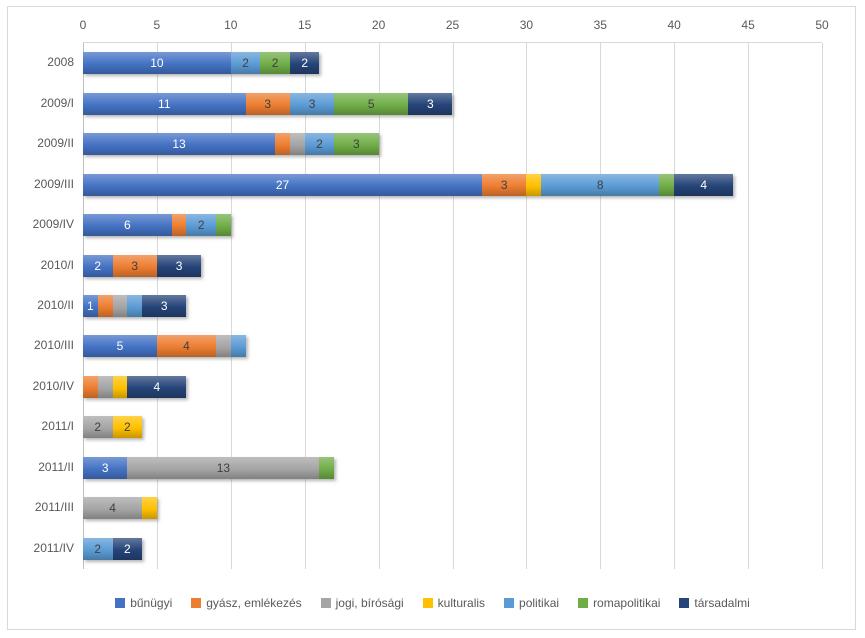  I want to click on x-tick-label: 10, so click(231, 25).